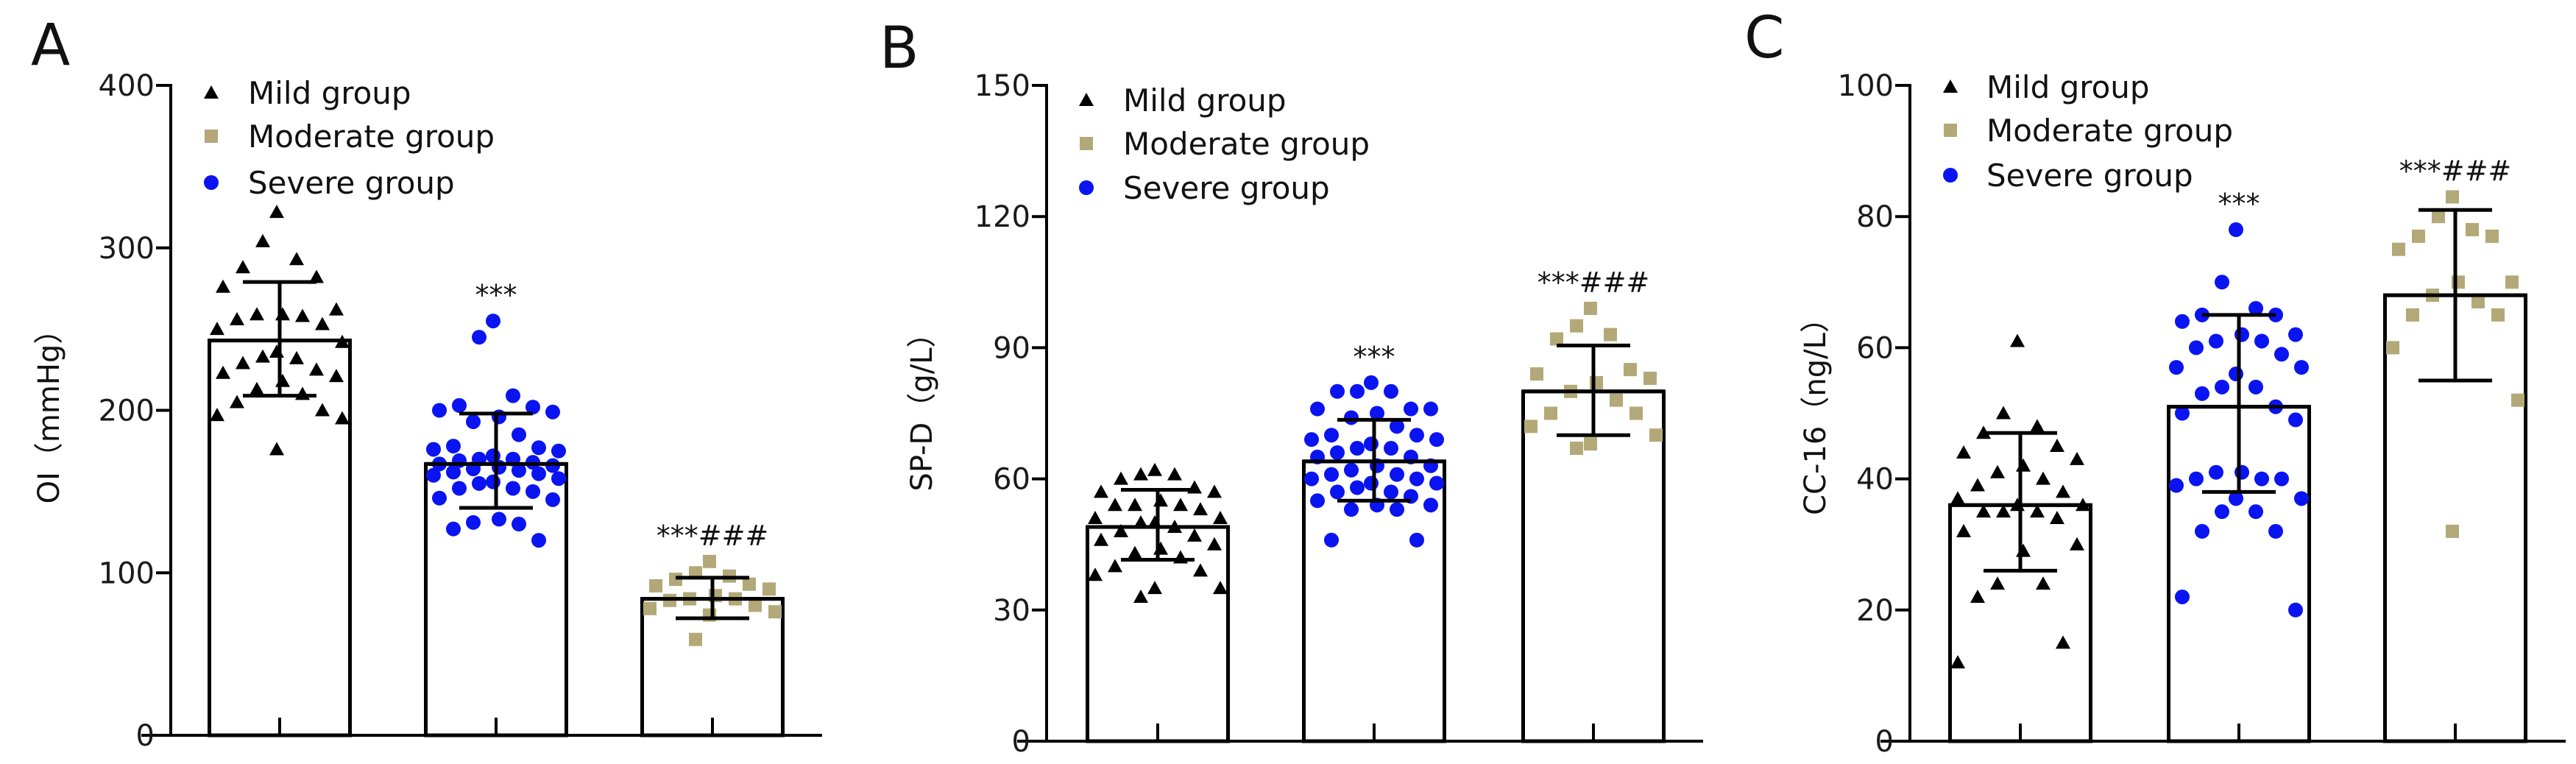 The height and width of the screenshot is (764, 2576). Describe the element at coordinates (1011, 348) in the screenshot. I see `y-tick-label: 90` at that location.